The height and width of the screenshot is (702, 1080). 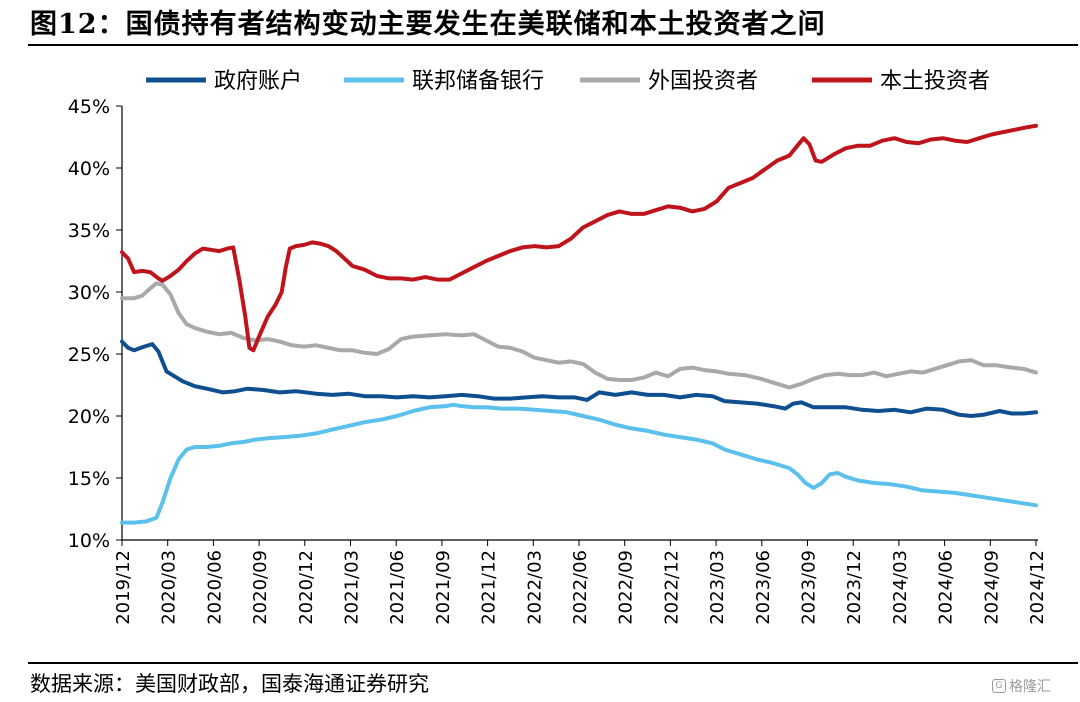 I want to click on x-tick-label: 2020/12, so click(x=306, y=587).